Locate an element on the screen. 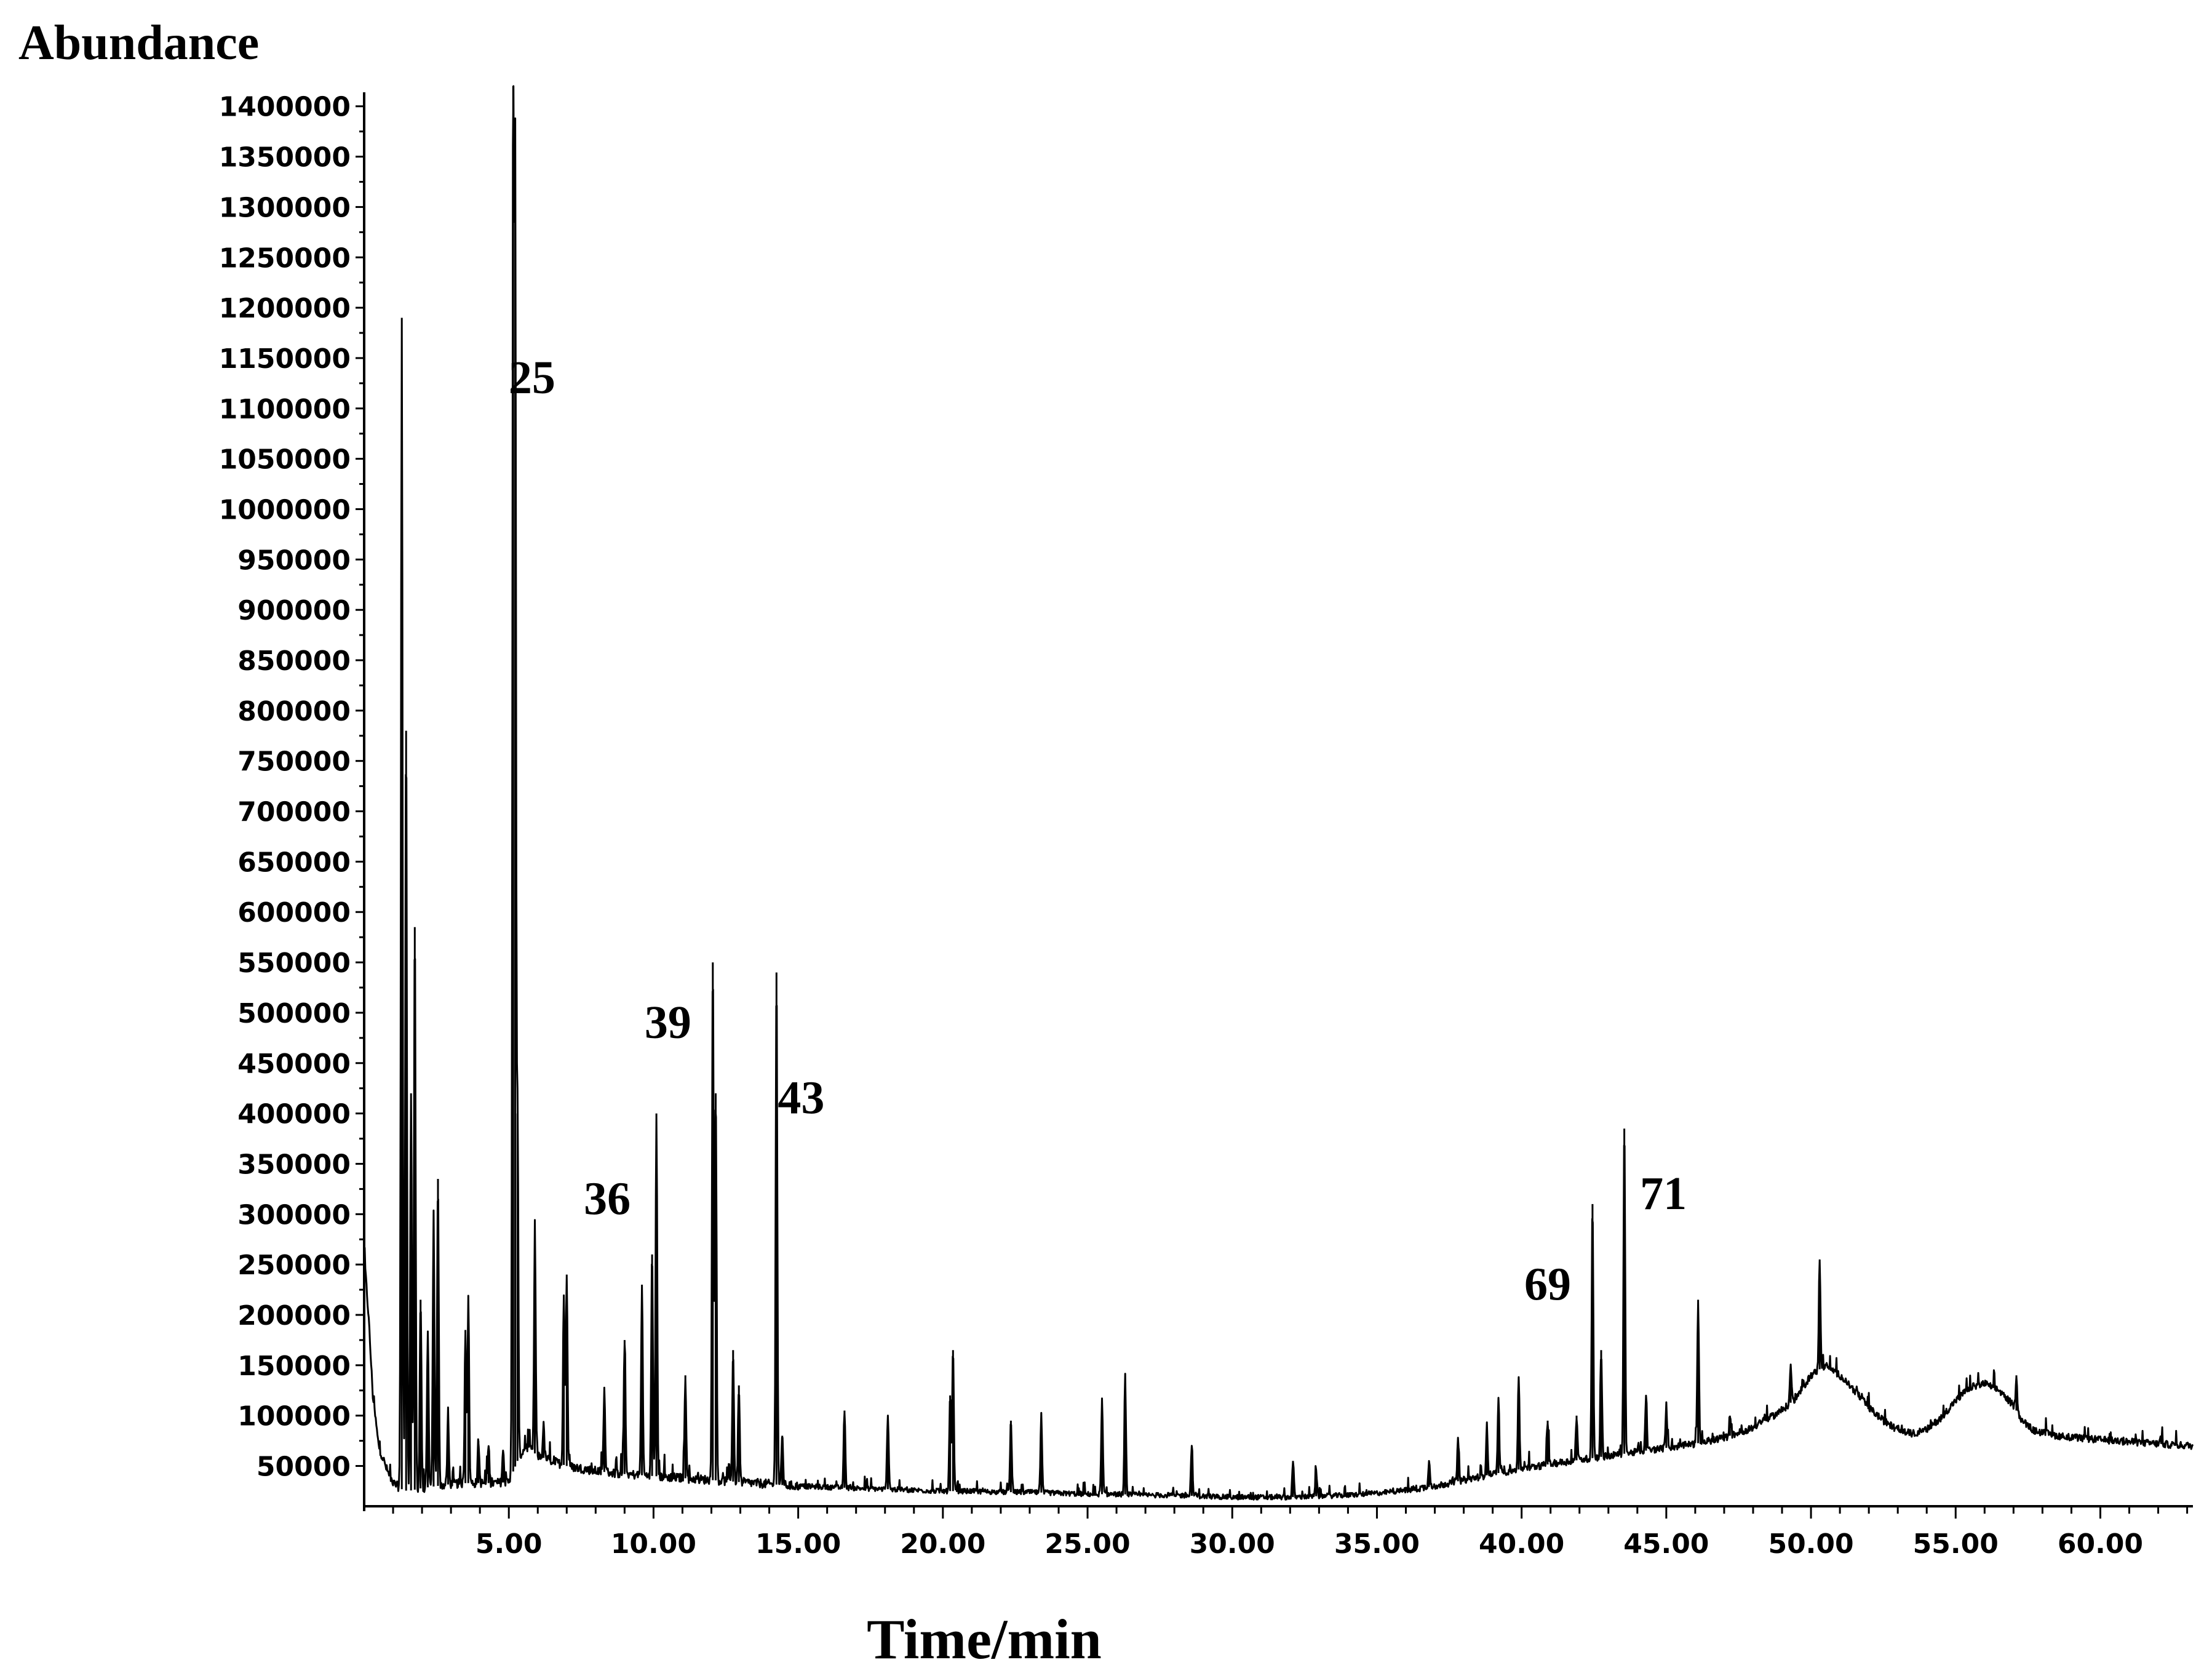  peak-label: 39 is located at coordinates (668, 1022).